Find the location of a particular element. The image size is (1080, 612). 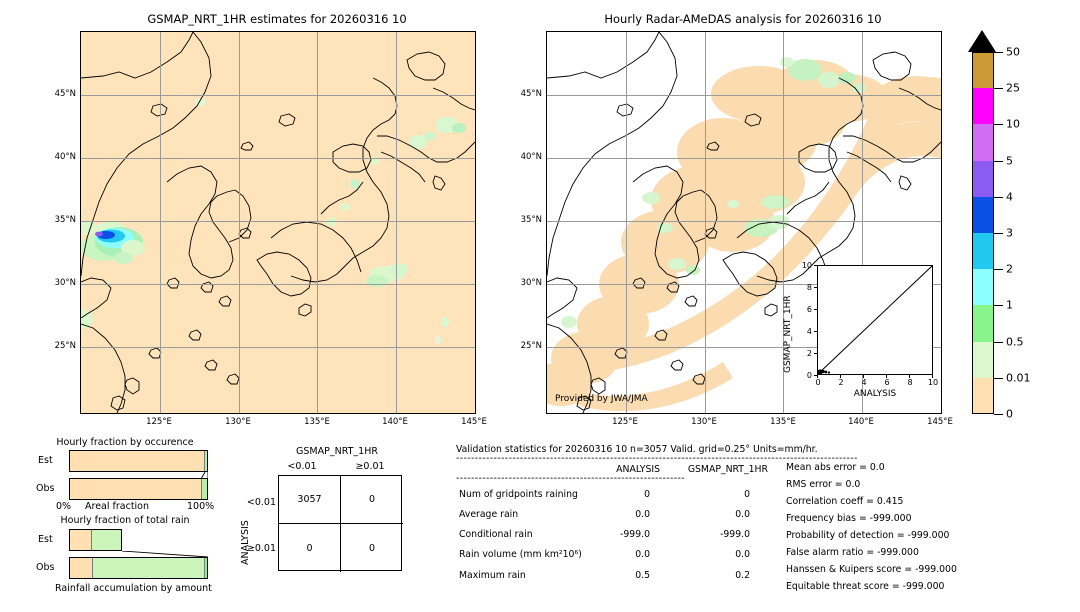

validation-row-label: Rain volume (mm km²10⁶) is located at coordinates (520, 554).